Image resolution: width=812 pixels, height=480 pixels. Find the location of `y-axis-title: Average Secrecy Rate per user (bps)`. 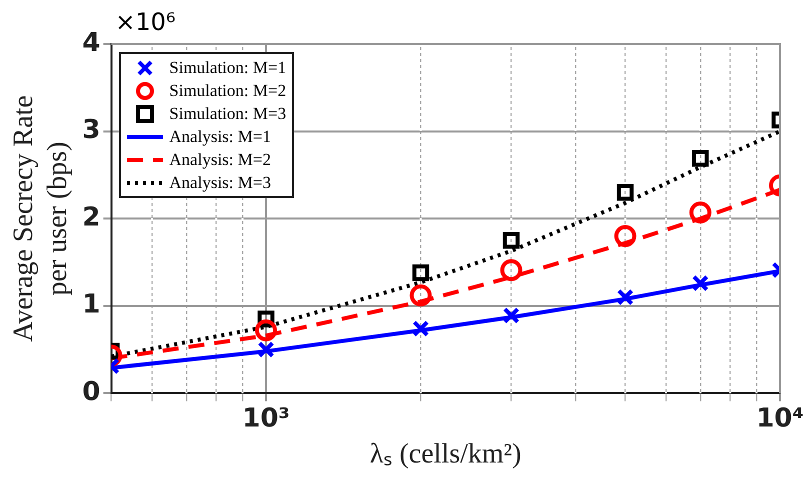

y-axis-title: Average Secrecy Rate per user (bps) is located at coordinates (40, 218).